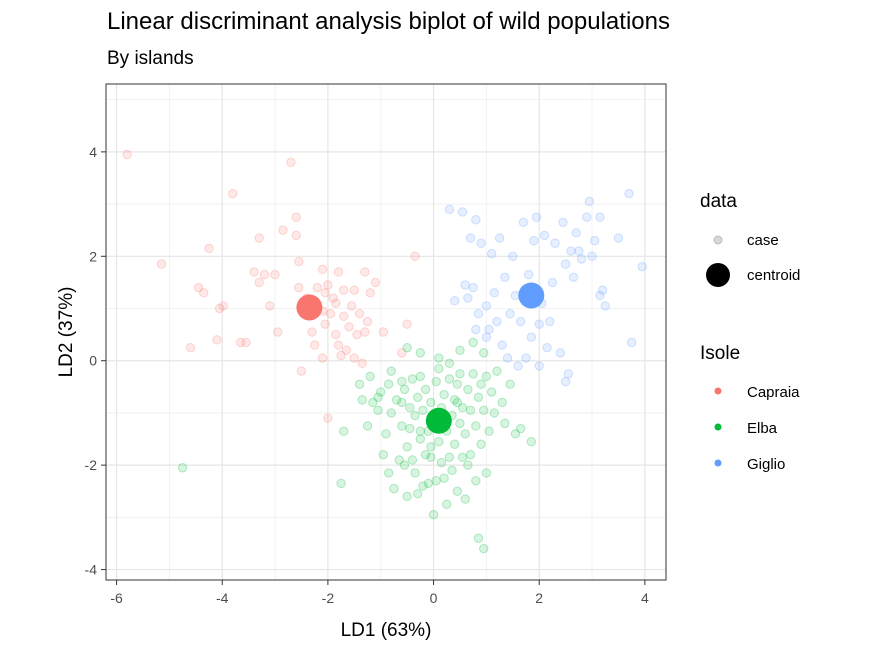 The image size is (876, 650). Describe the element at coordinates (718, 463) in the screenshot. I see `legend-giglio-key` at that location.